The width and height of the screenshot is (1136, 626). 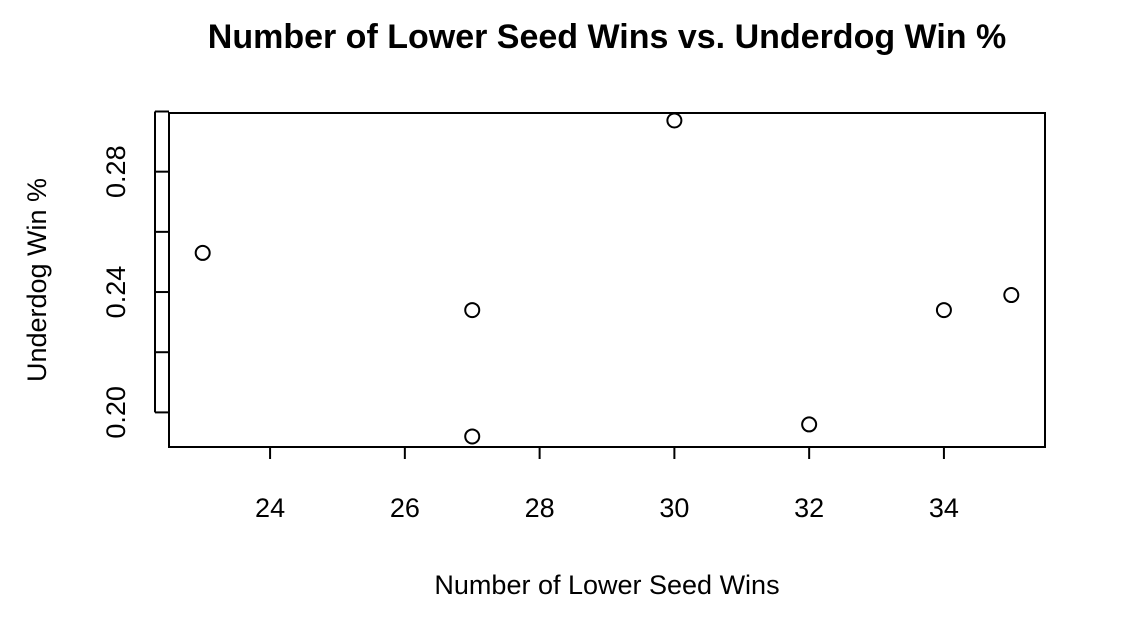 I want to click on x-axis-label: Number of Lower Seed Wins, so click(x=606, y=585).